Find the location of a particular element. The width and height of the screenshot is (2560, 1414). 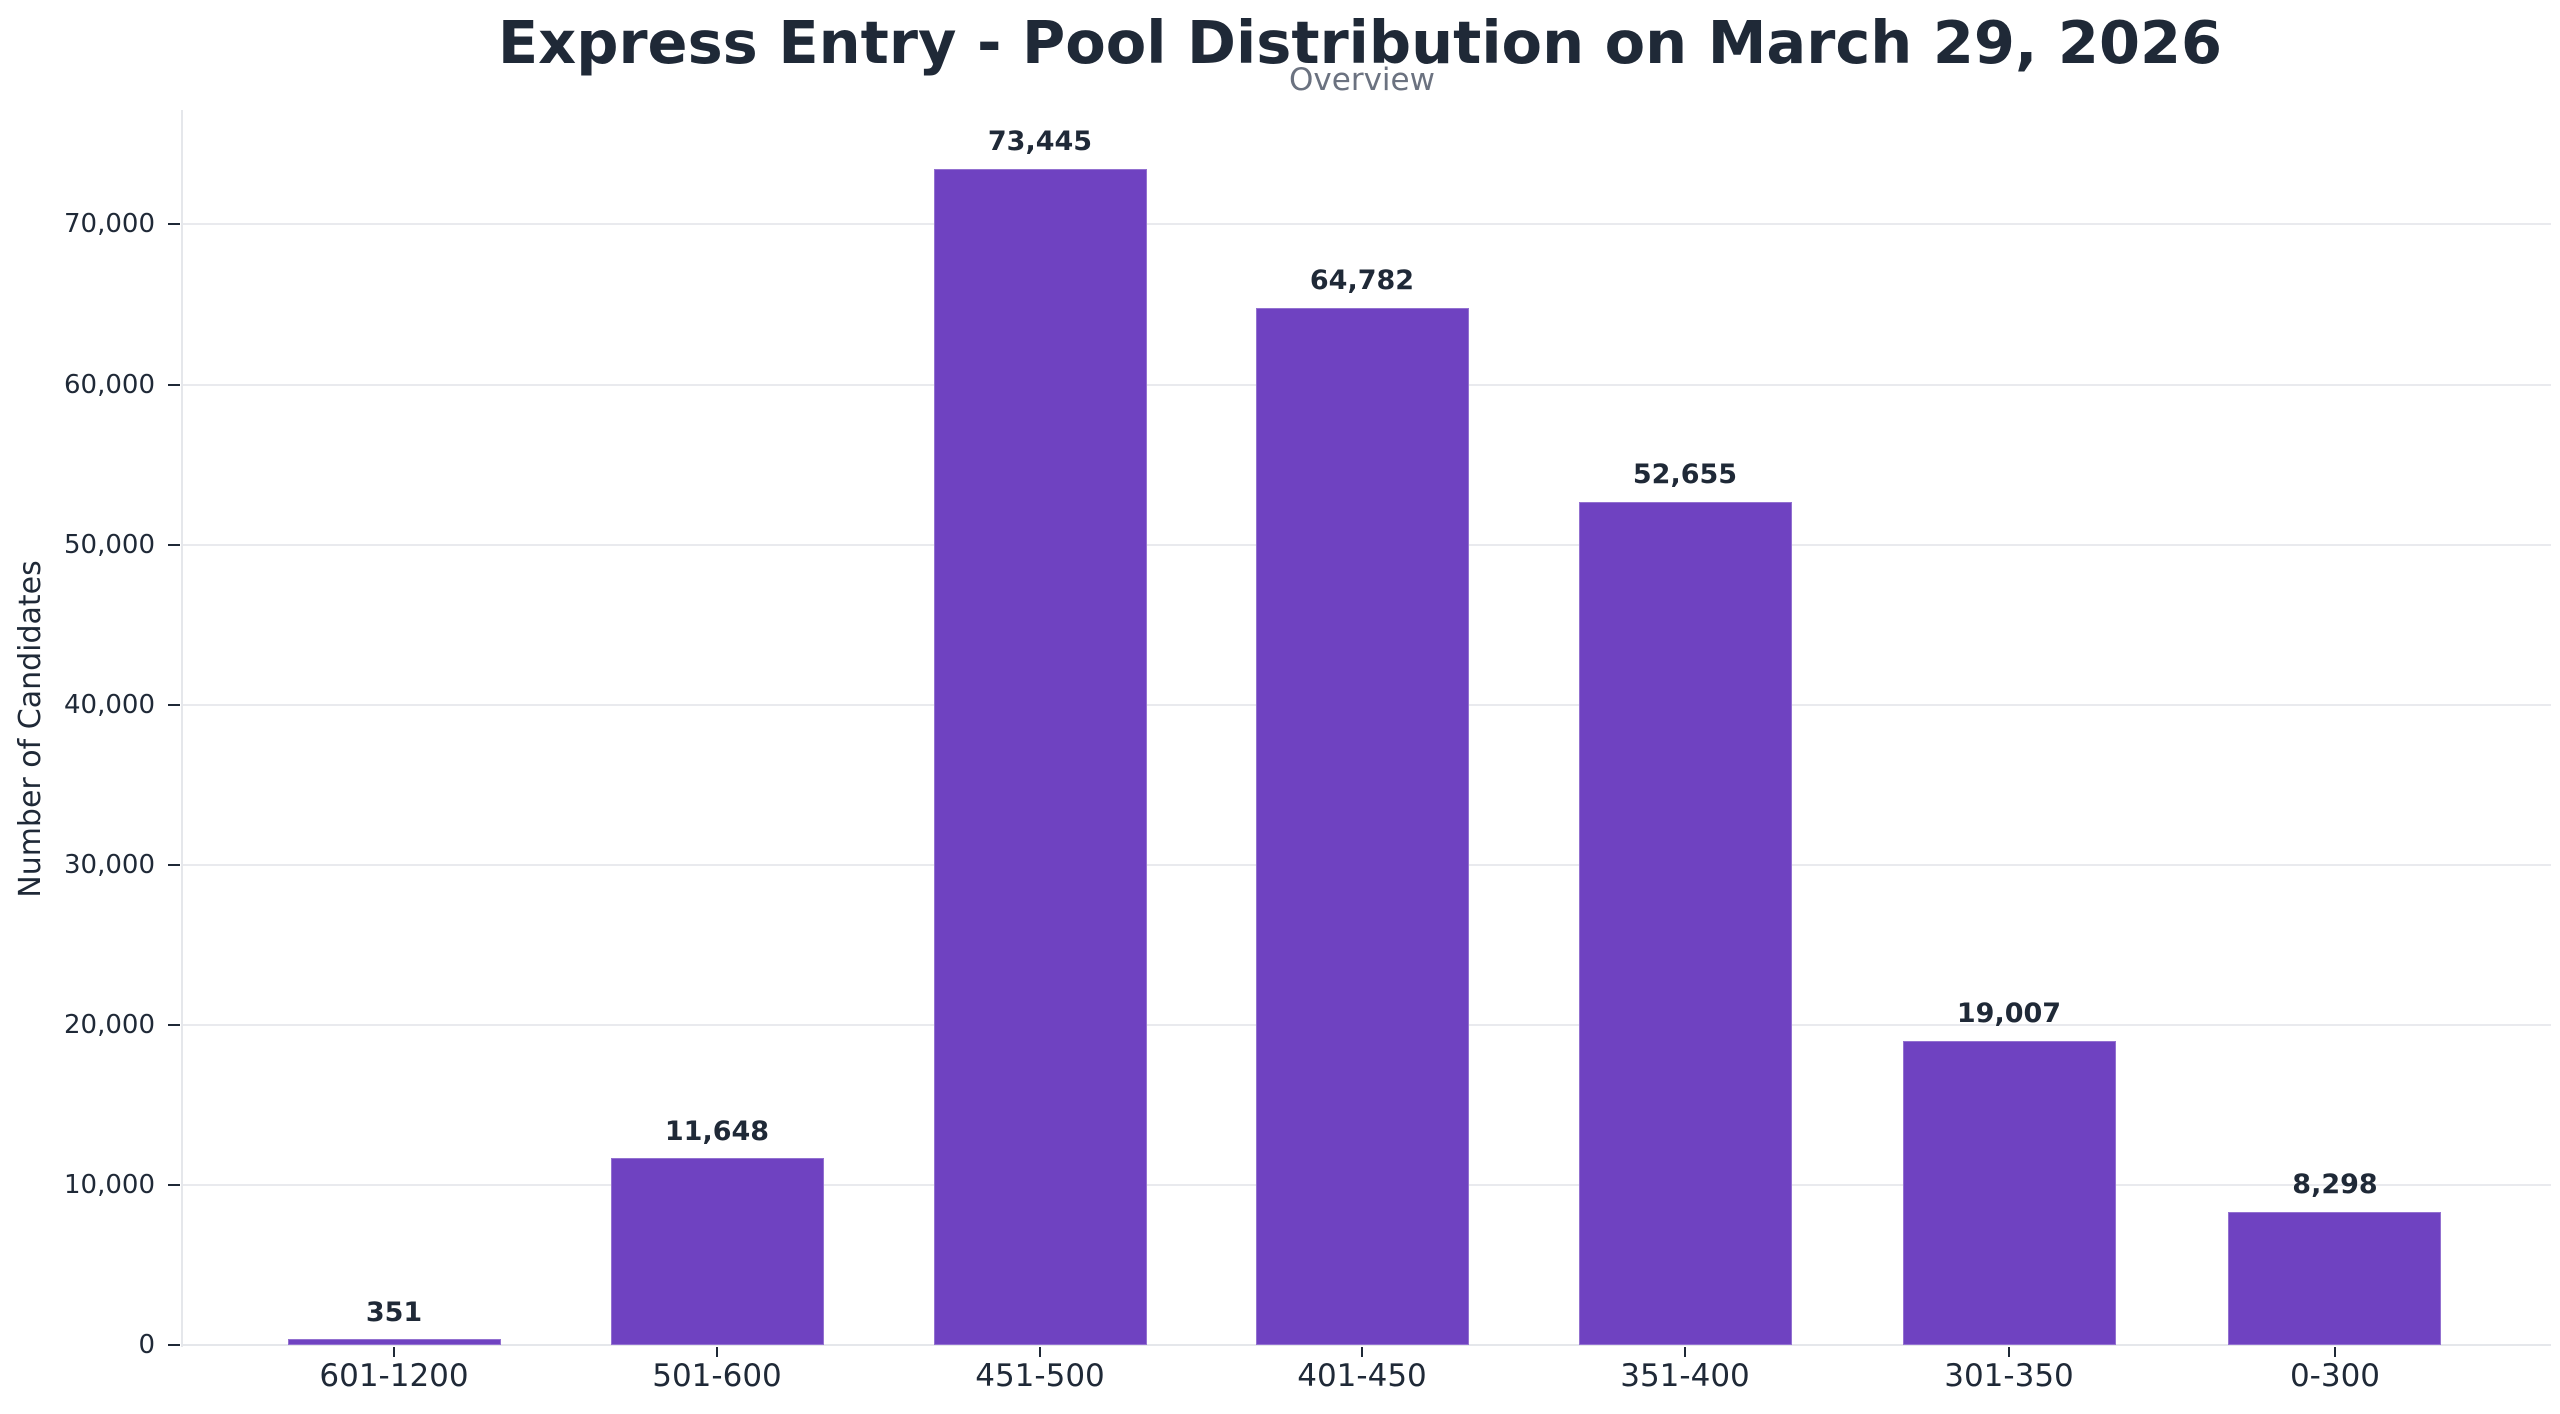

y-tick-label: 40,000 is located at coordinates (109, 705).